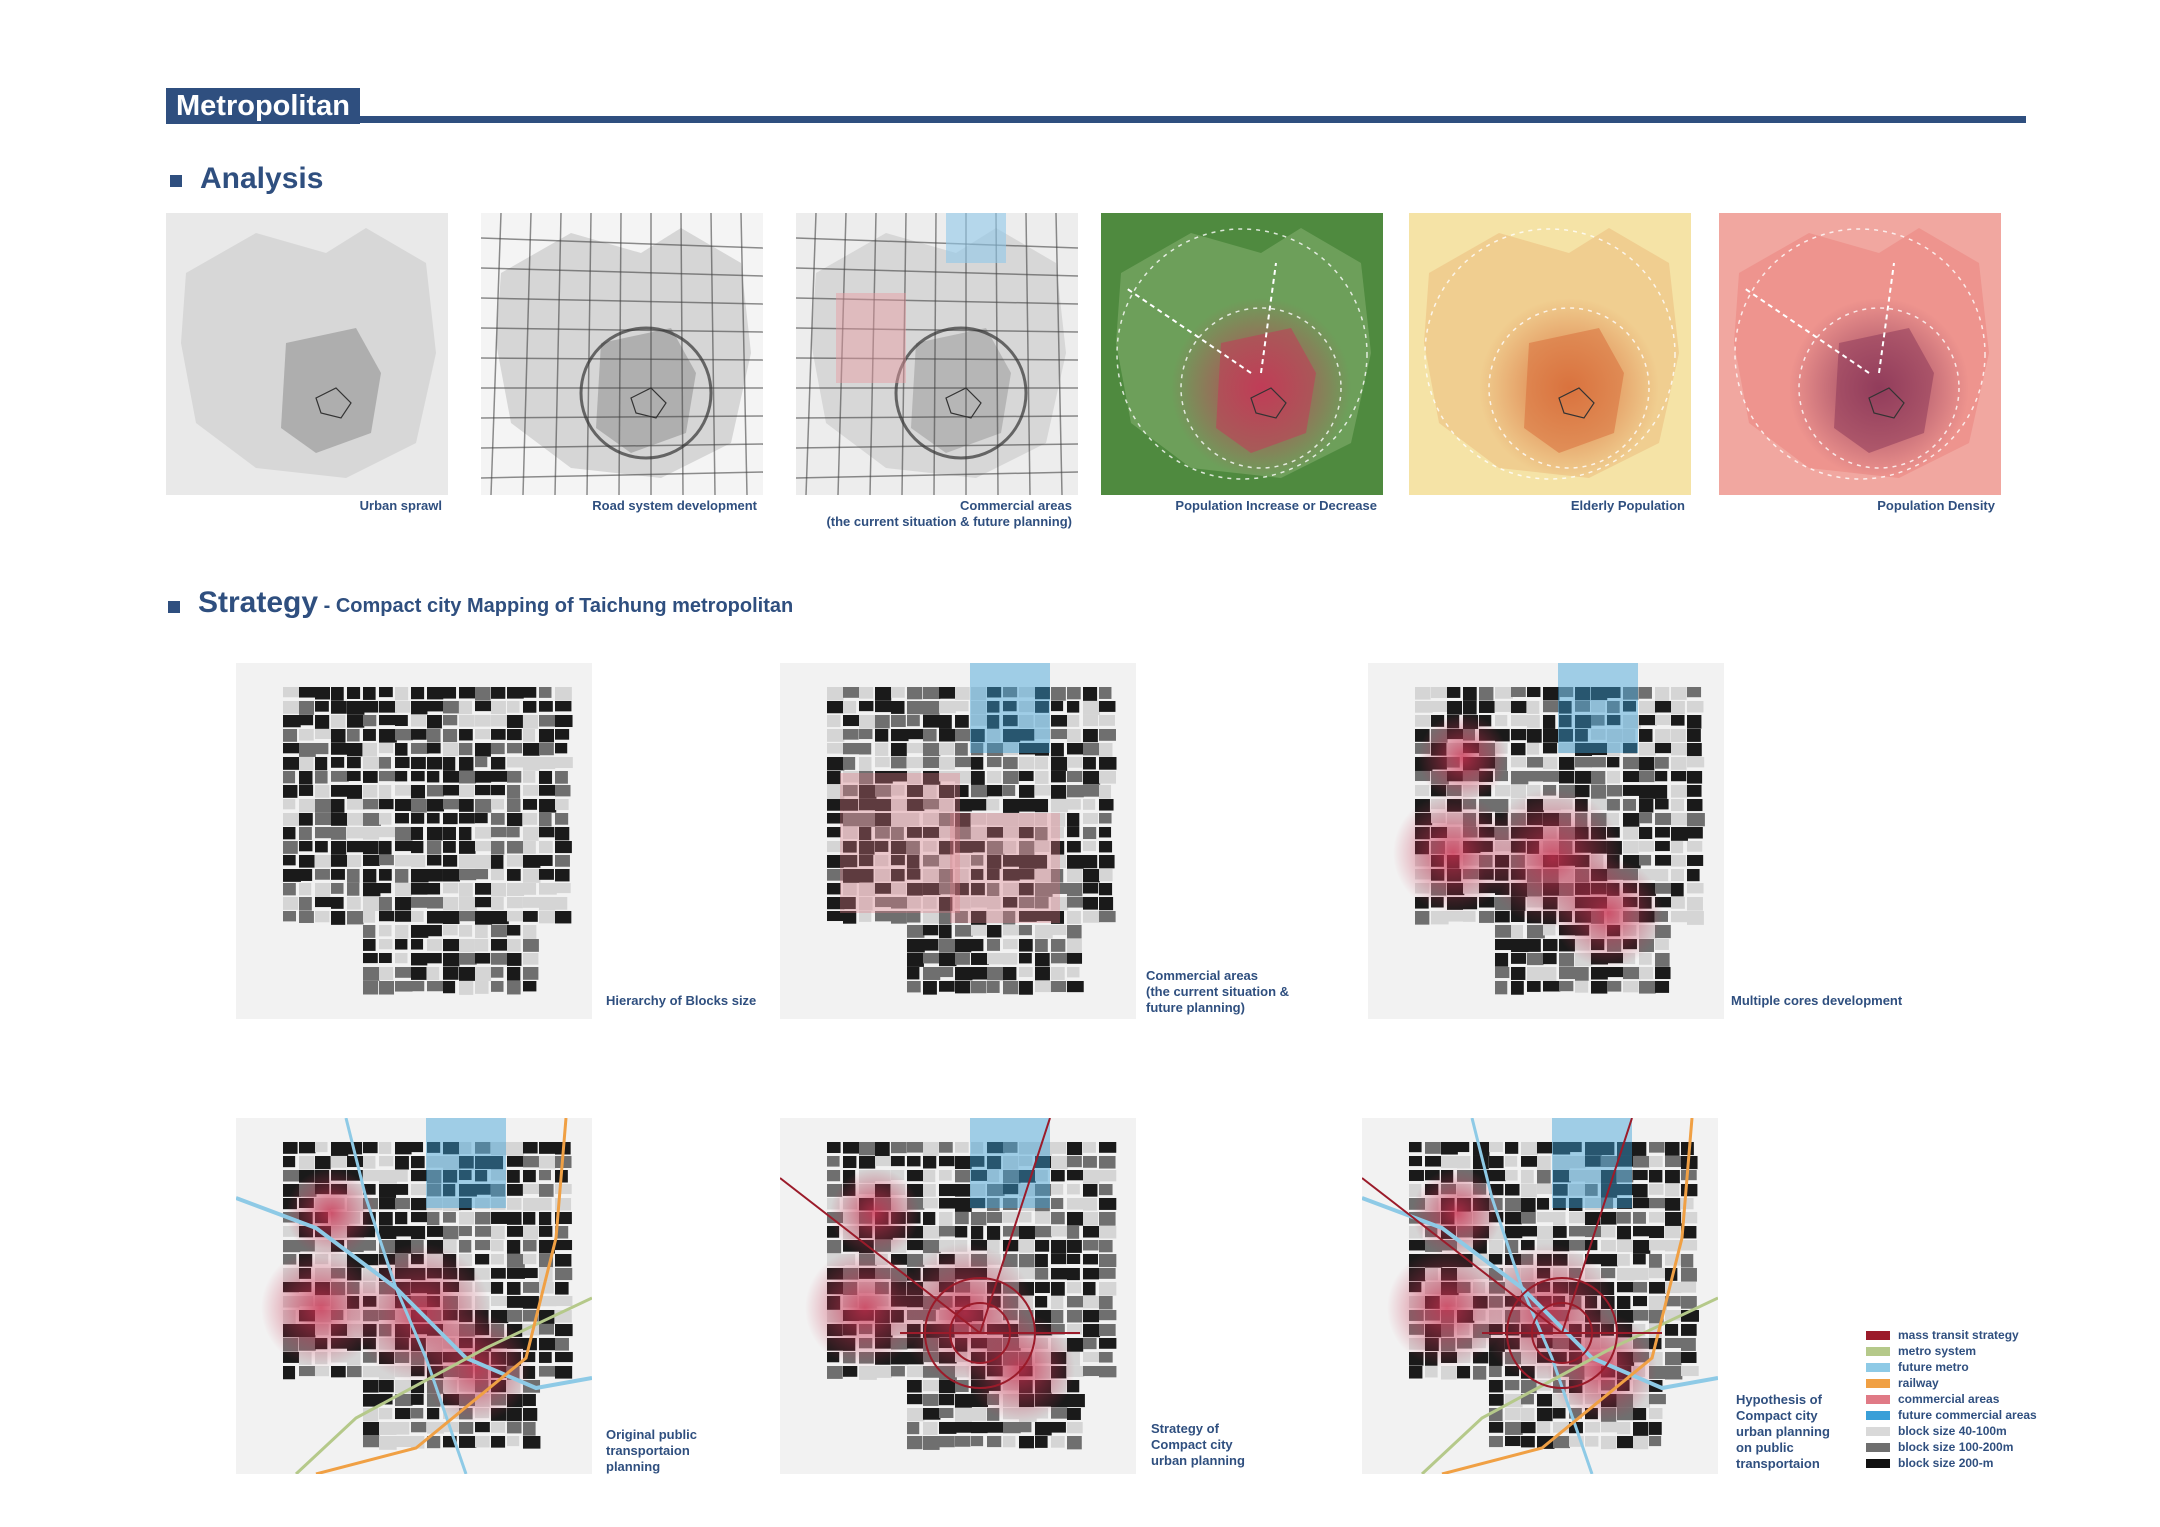 The height and width of the screenshot is (1527, 2160). I want to click on strategy-caption-3: Multiple cores development, so click(1817, 1000).